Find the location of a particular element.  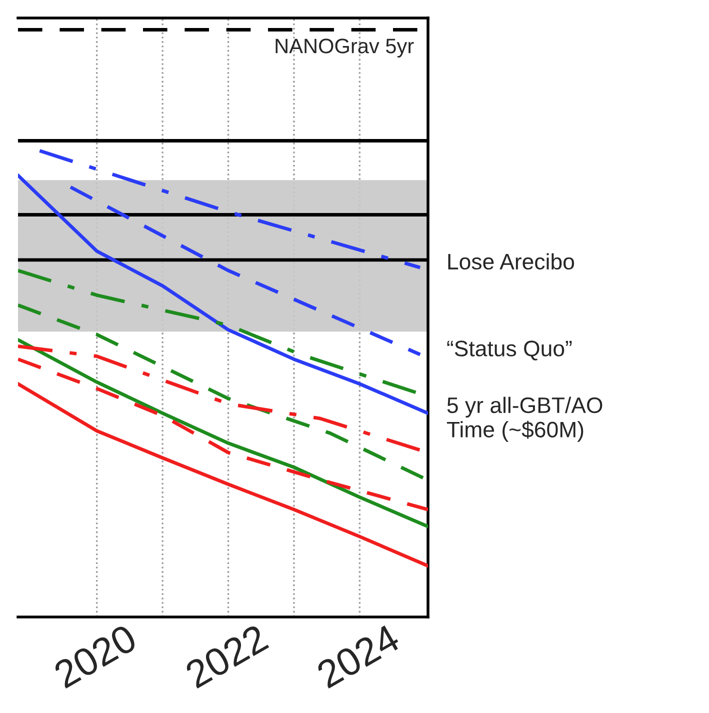

text: Lose Arecibo is located at coordinates (511, 261).